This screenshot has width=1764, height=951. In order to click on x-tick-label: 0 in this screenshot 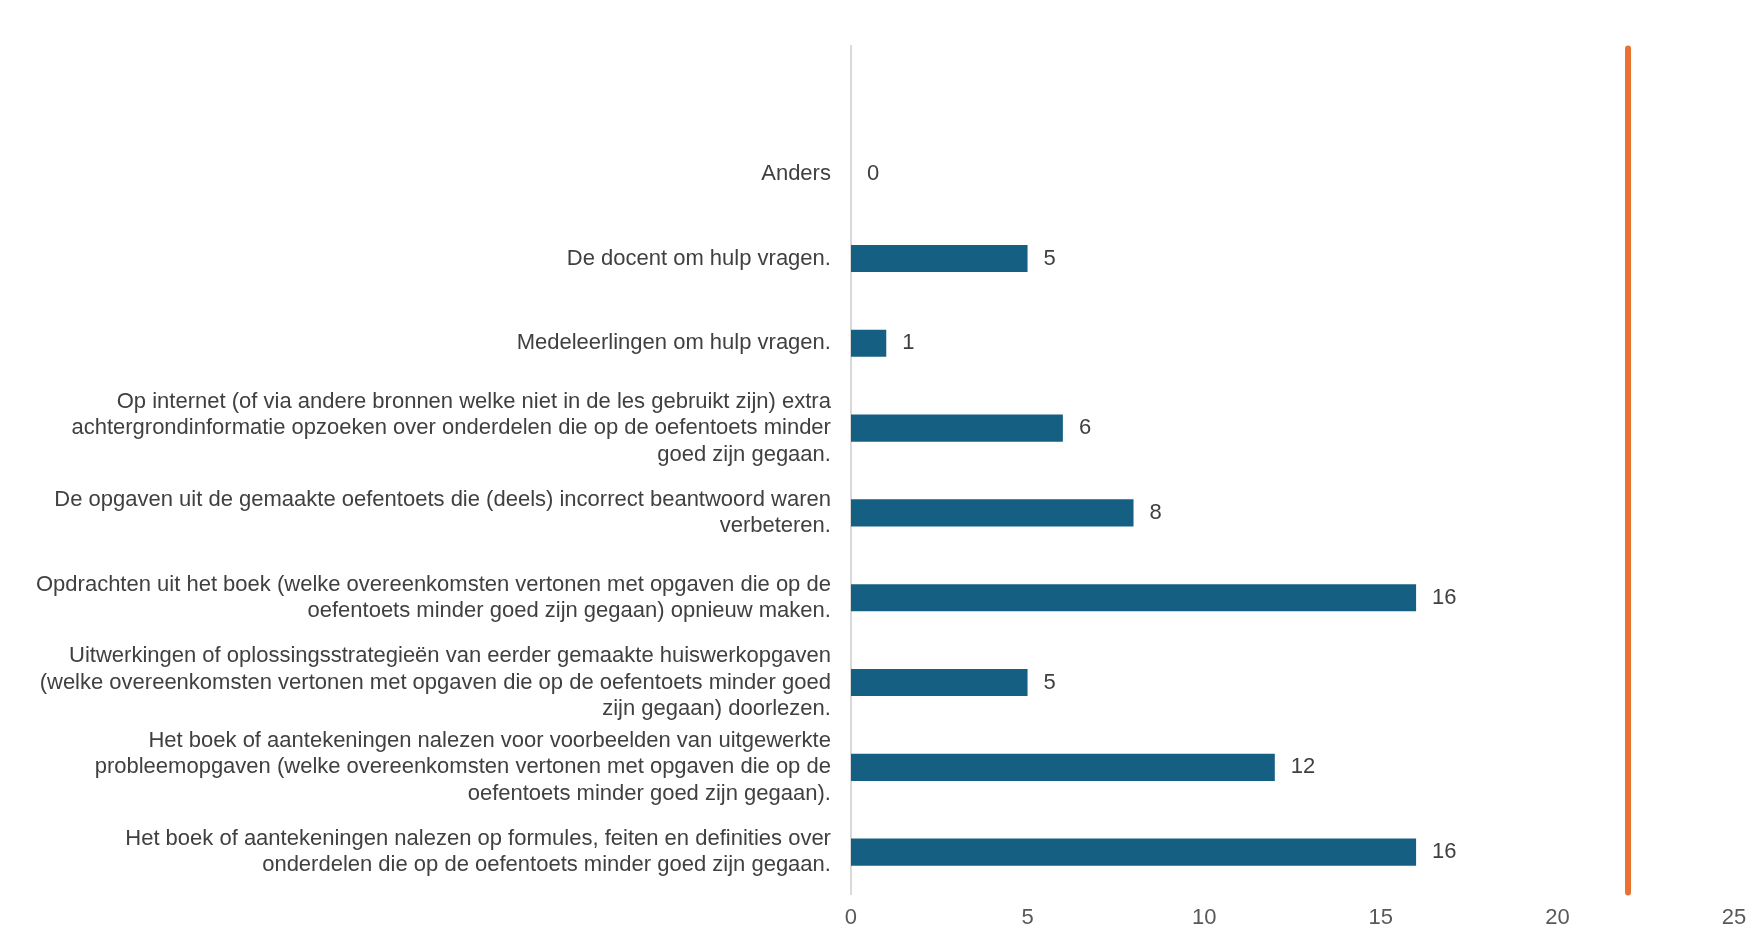, I will do `click(851, 916)`.